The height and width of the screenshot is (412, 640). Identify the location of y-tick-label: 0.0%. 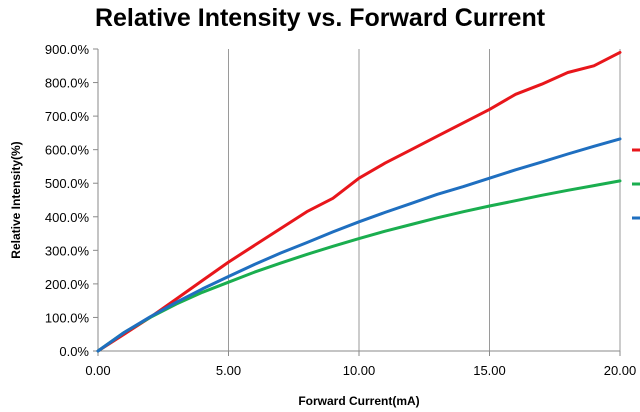
(74, 351).